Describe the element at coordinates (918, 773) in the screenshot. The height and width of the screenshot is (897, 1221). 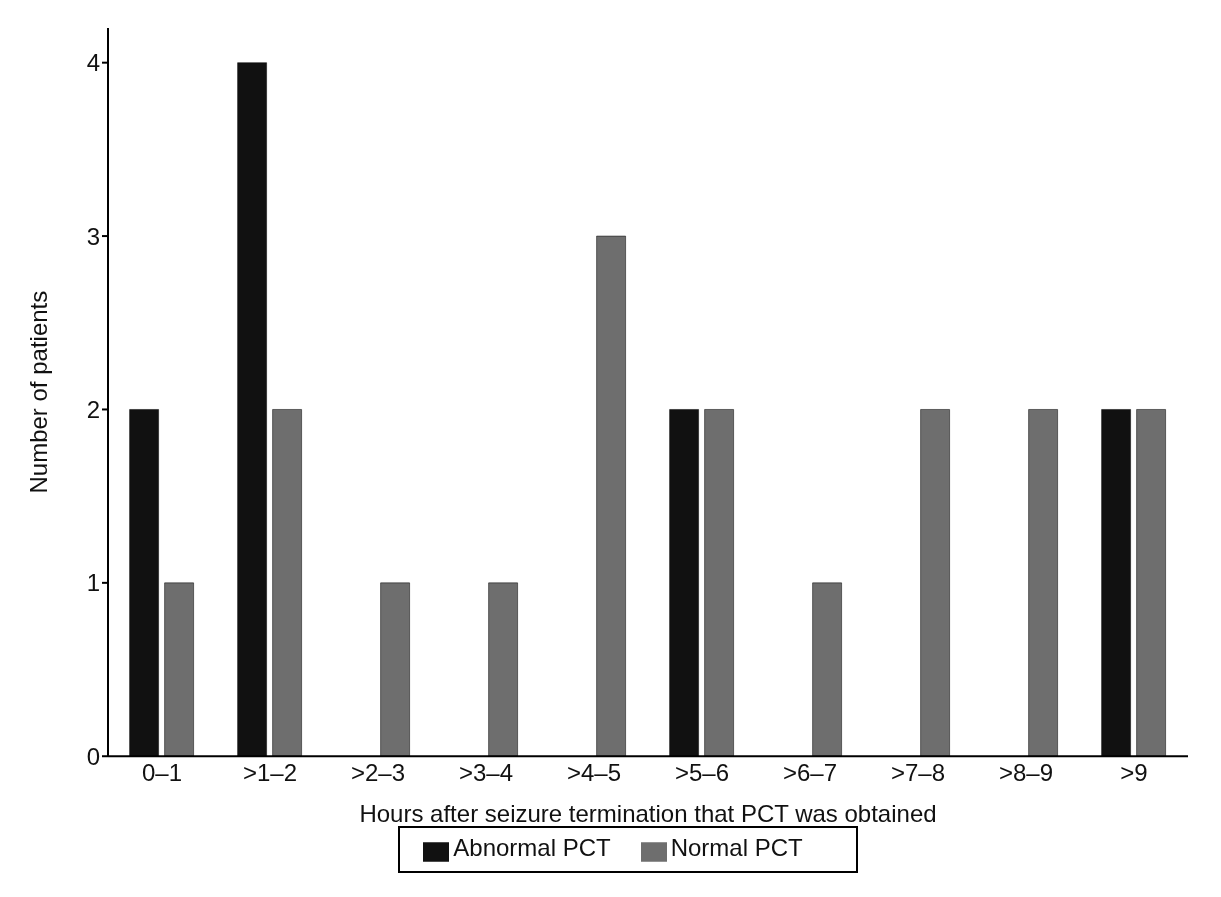
I see `x-tick-label: >7–8` at that location.